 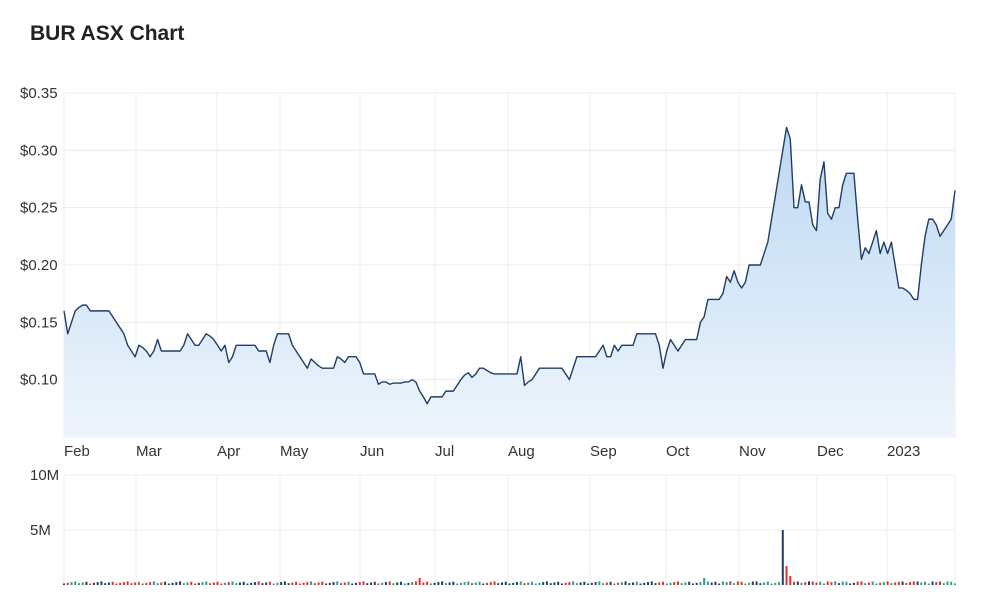 I want to click on price-tick-label: $0.20, so click(x=39, y=265).